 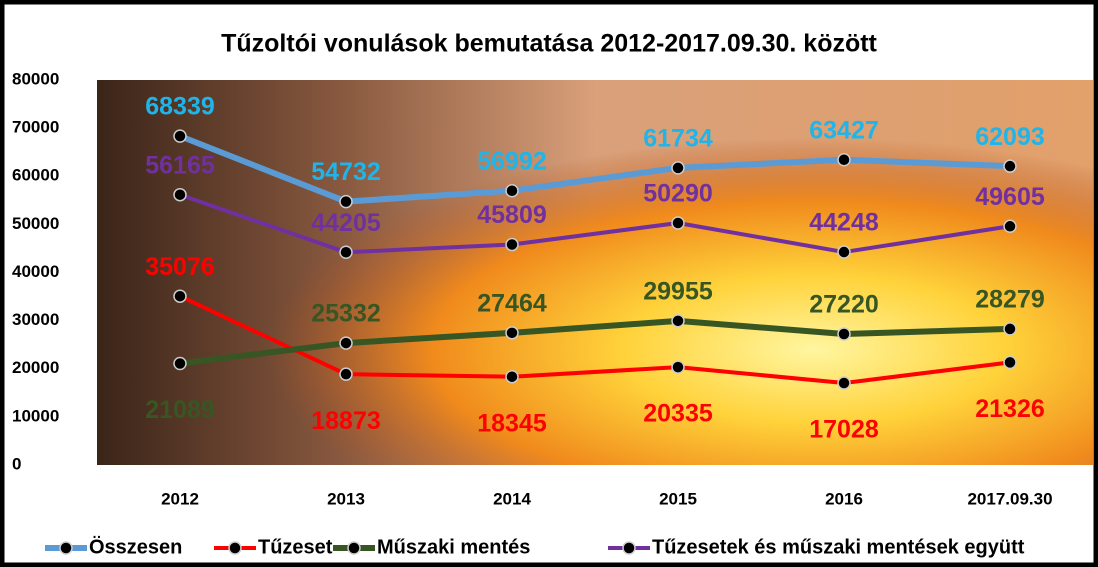 What do you see at coordinates (35, 127) in the screenshot?
I see `y-tick-label: 70000` at bounding box center [35, 127].